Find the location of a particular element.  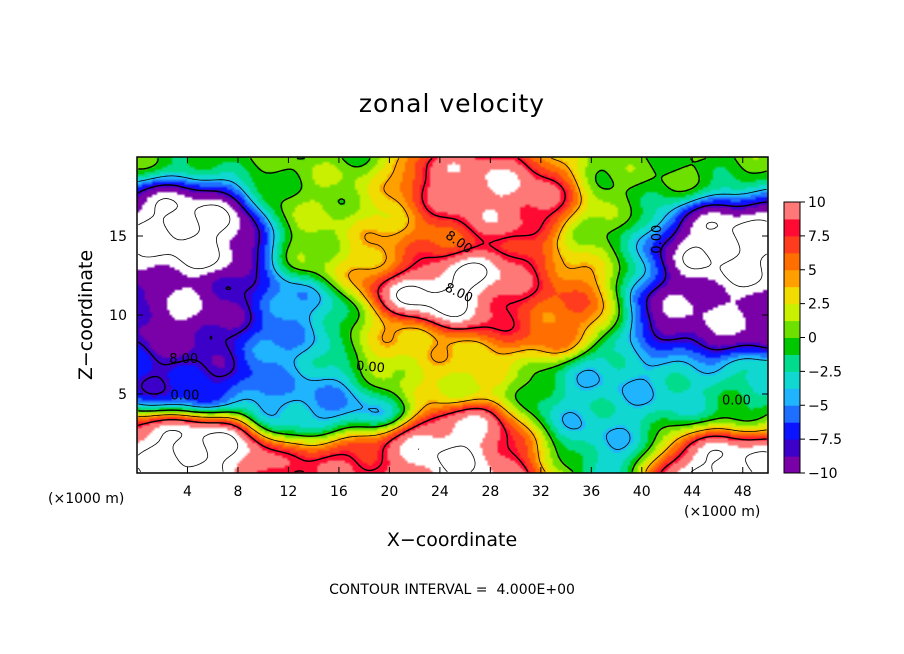

chart-title: zonal velocity is located at coordinates (452, 103).